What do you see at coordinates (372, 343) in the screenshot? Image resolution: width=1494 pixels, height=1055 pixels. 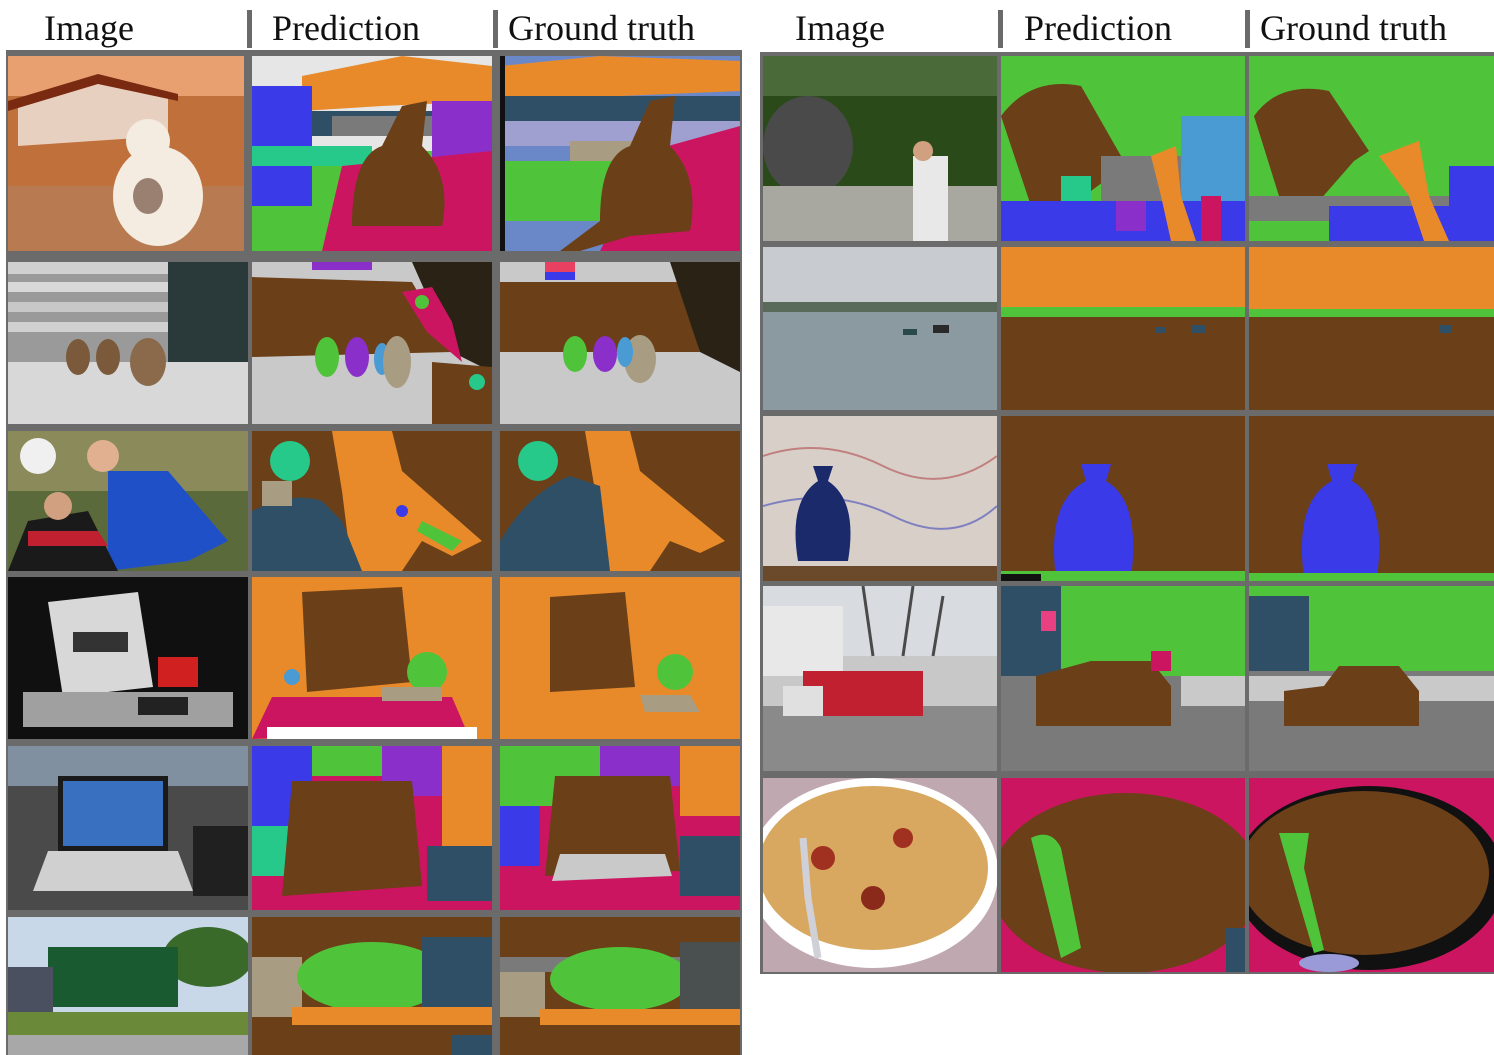 I see `prediction-mask-ducks` at bounding box center [372, 343].